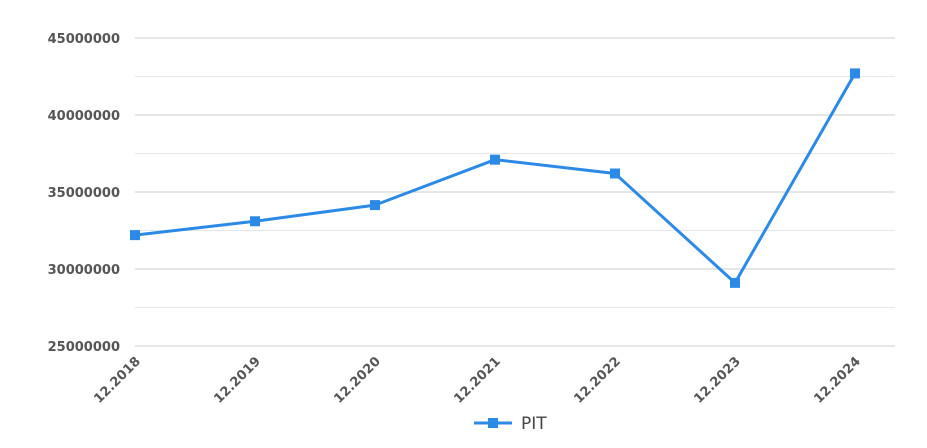 The height and width of the screenshot is (448, 927). What do you see at coordinates (117, 380) in the screenshot?
I see `x-tick-label: 12.2018` at bounding box center [117, 380].